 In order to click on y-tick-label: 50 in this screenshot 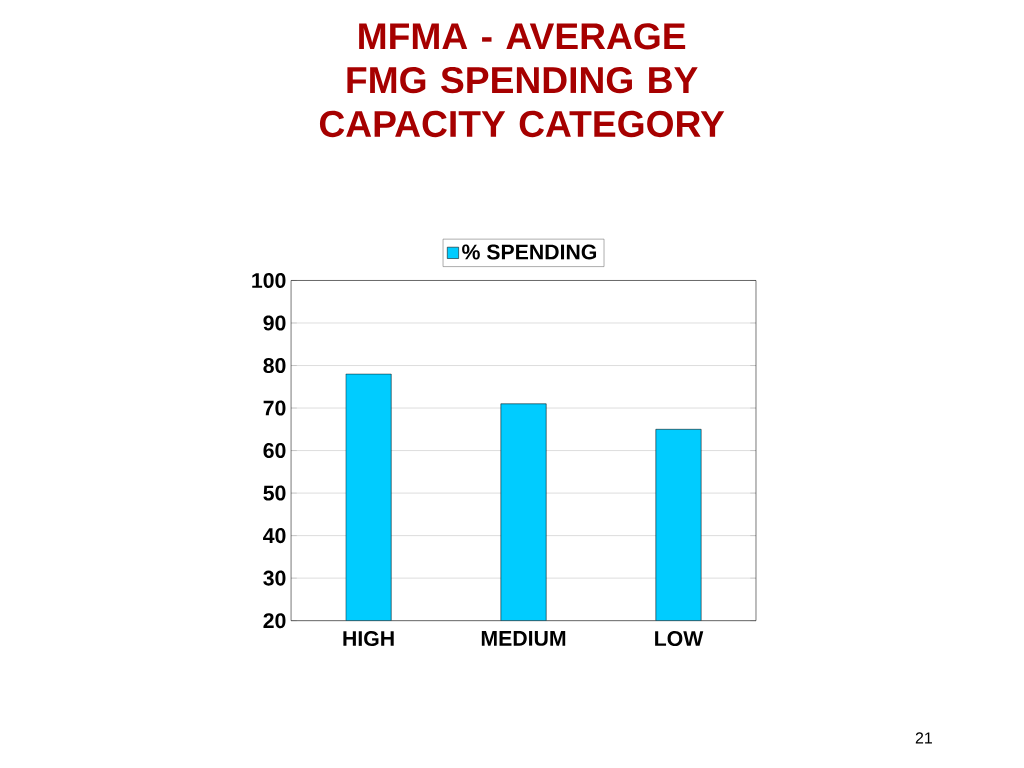, I will do `click(274, 493)`.